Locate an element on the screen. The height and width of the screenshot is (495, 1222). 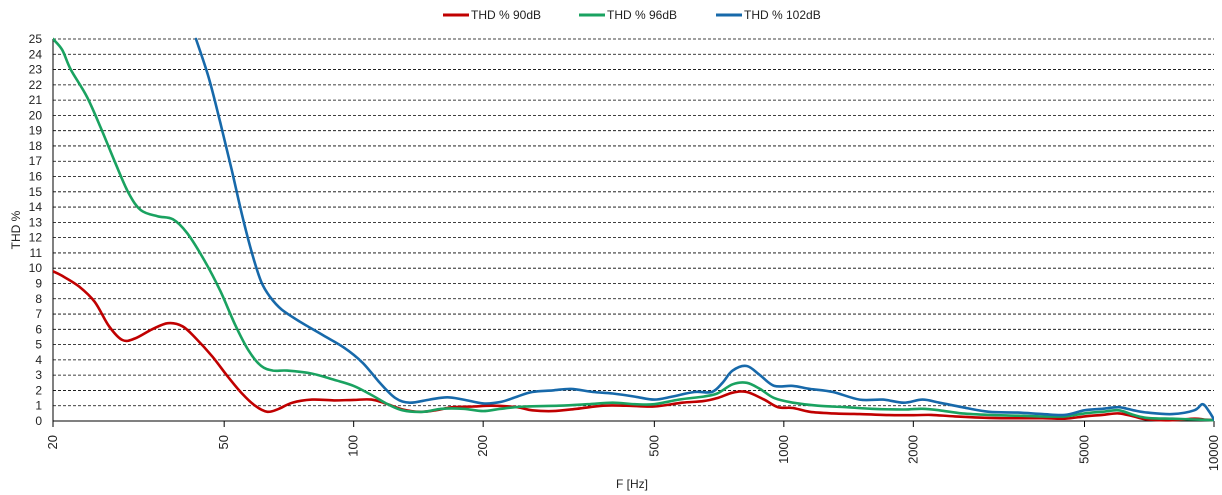
x-axis-title: F [Hz] is located at coordinates (632, 484).